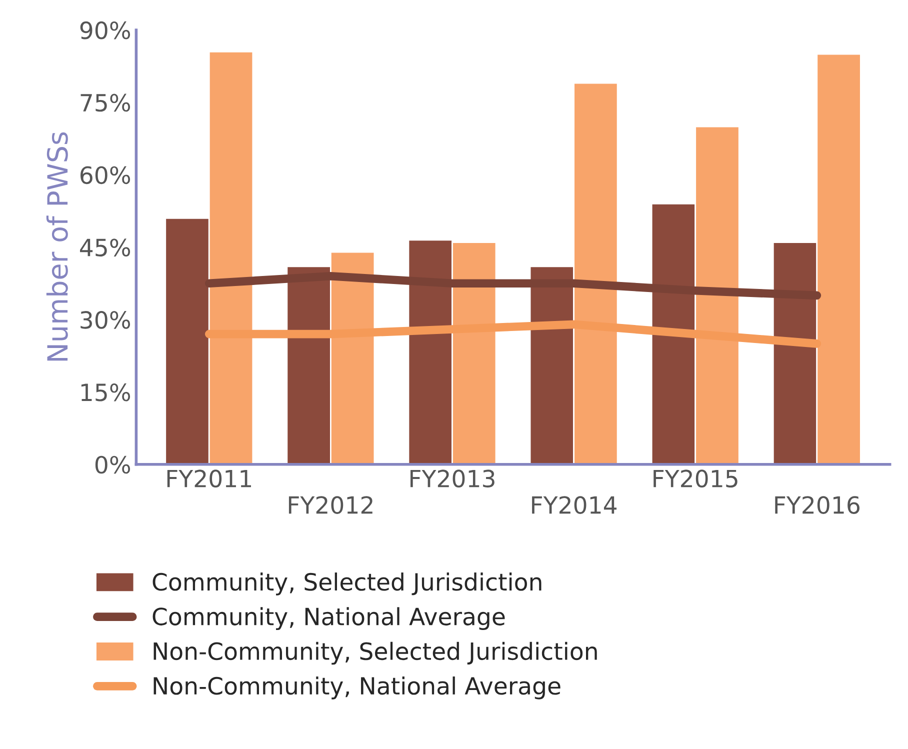  Describe the element at coordinates (105, 175) in the screenshot. I see `y-tick-label: 60%` at that location.